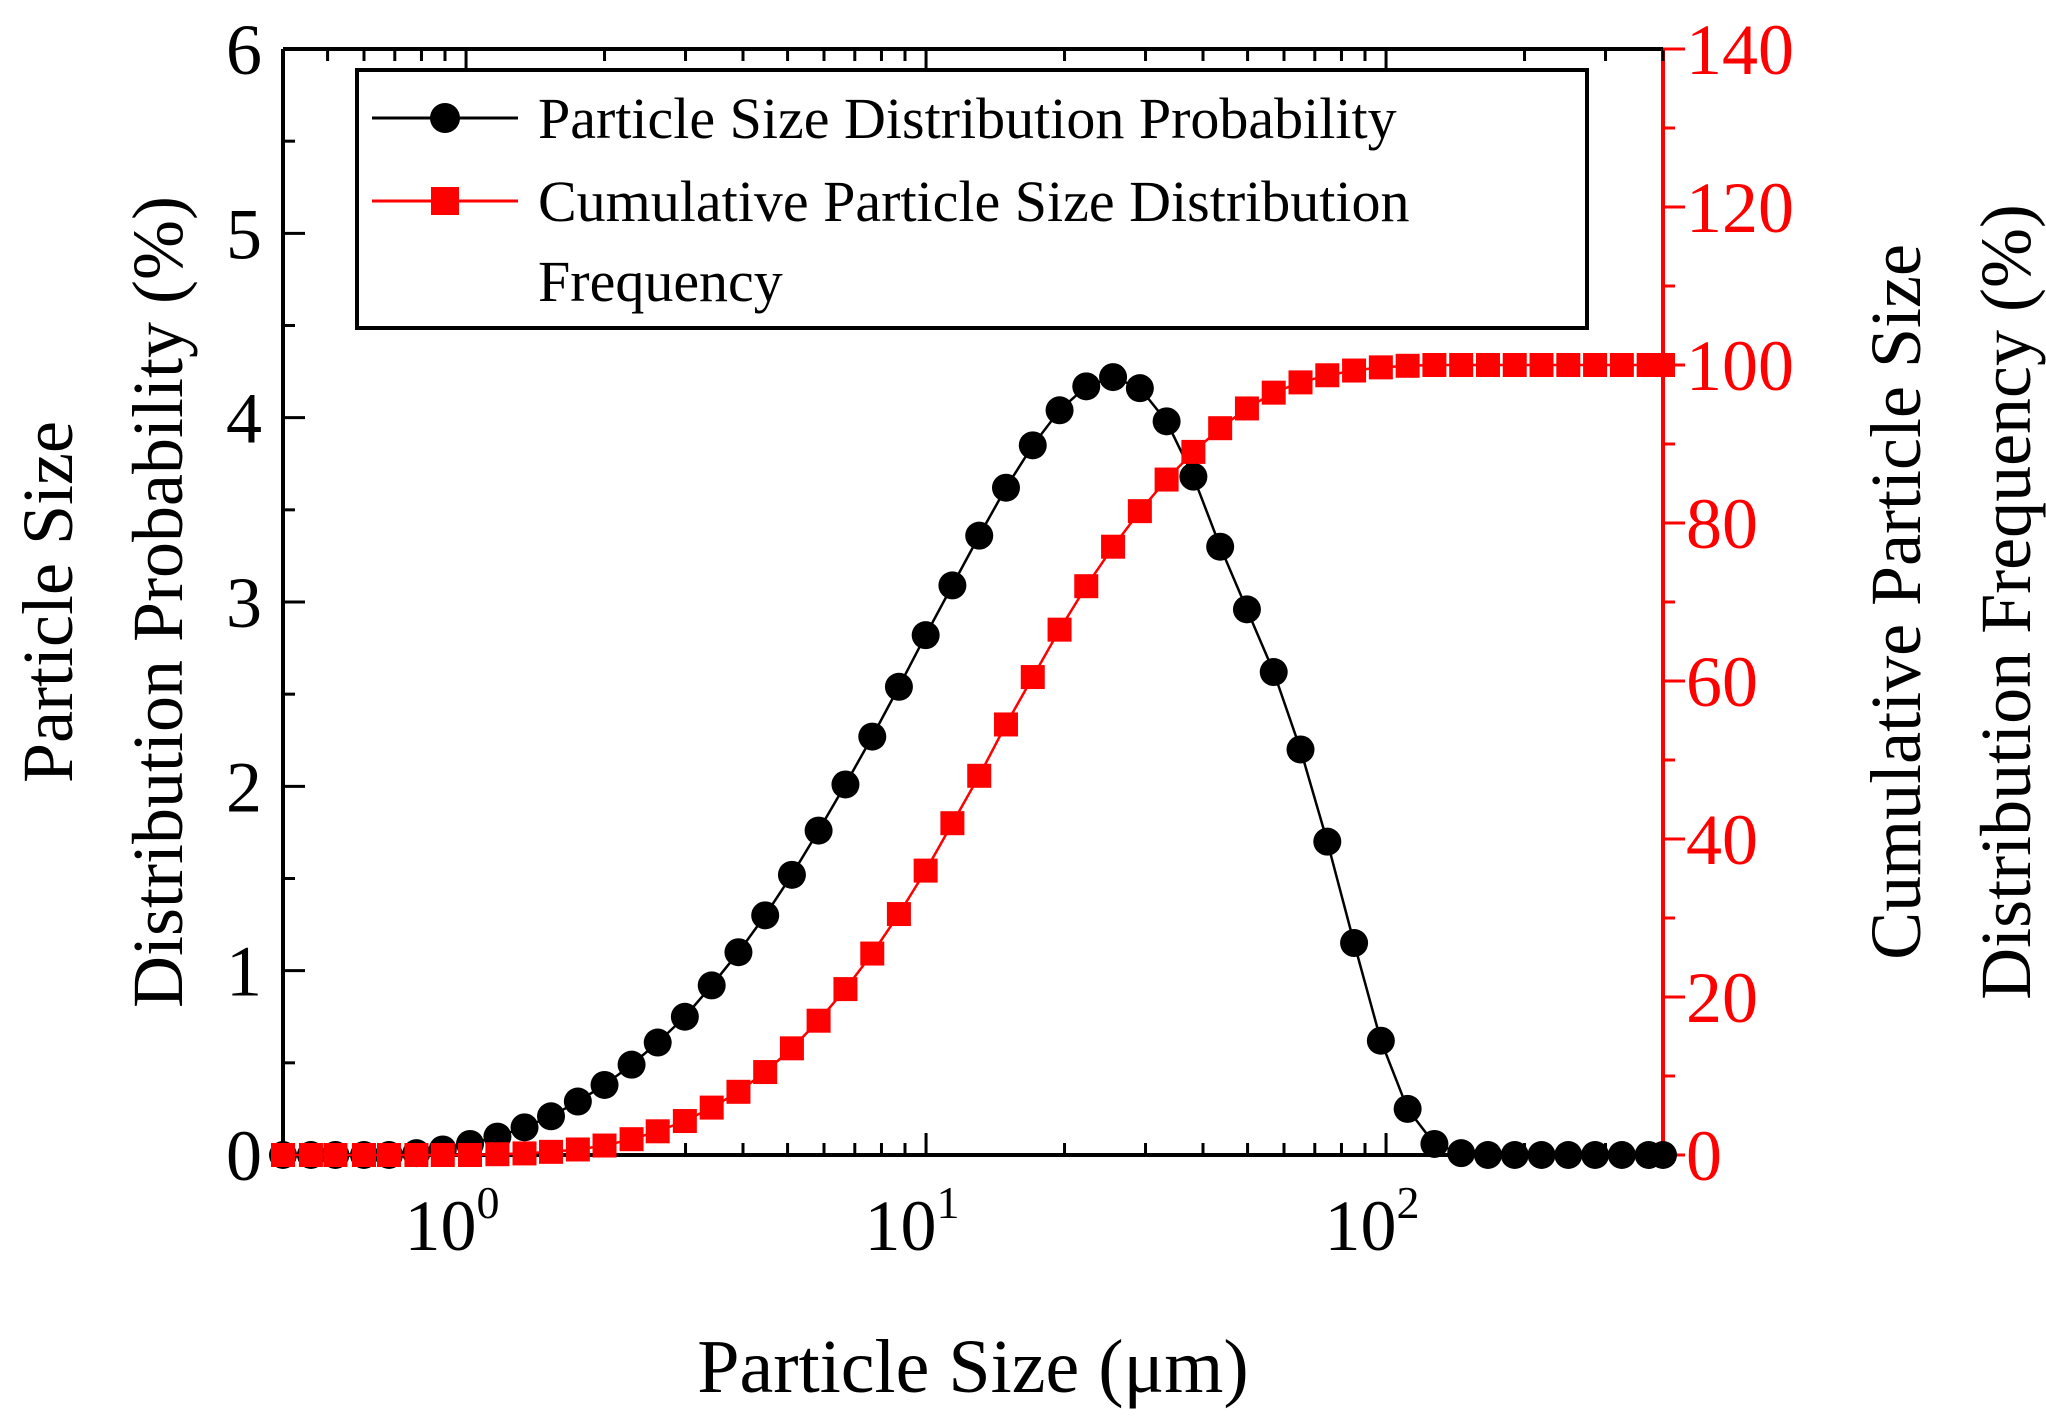  What do you see at coordinates (1722, 524) in the screenshot?
I see `right-tick-label: 80` at bounding box center [1722, 524].